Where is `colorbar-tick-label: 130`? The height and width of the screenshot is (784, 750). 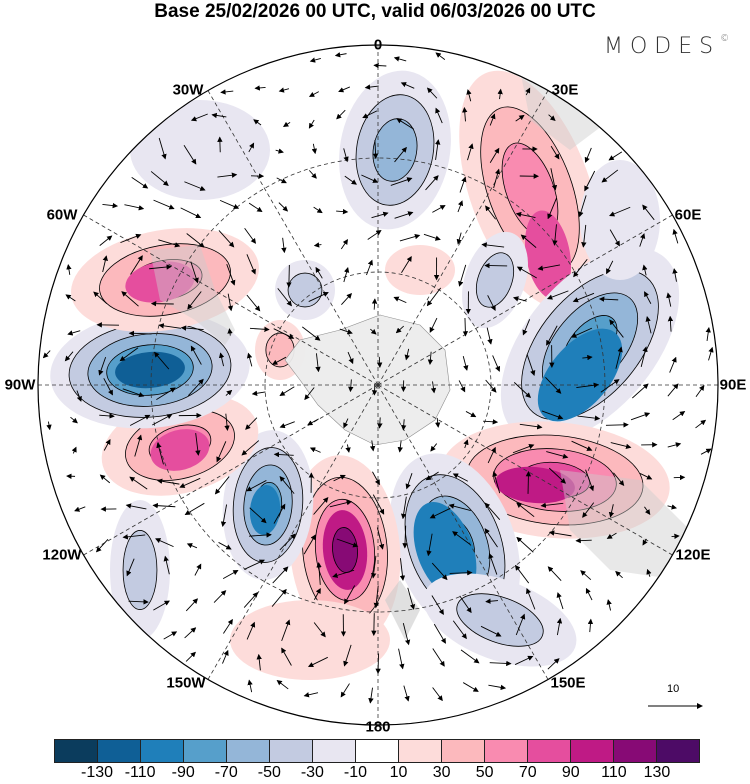
colorbar-tick-label: 130 is located at coordinates (657, 773).